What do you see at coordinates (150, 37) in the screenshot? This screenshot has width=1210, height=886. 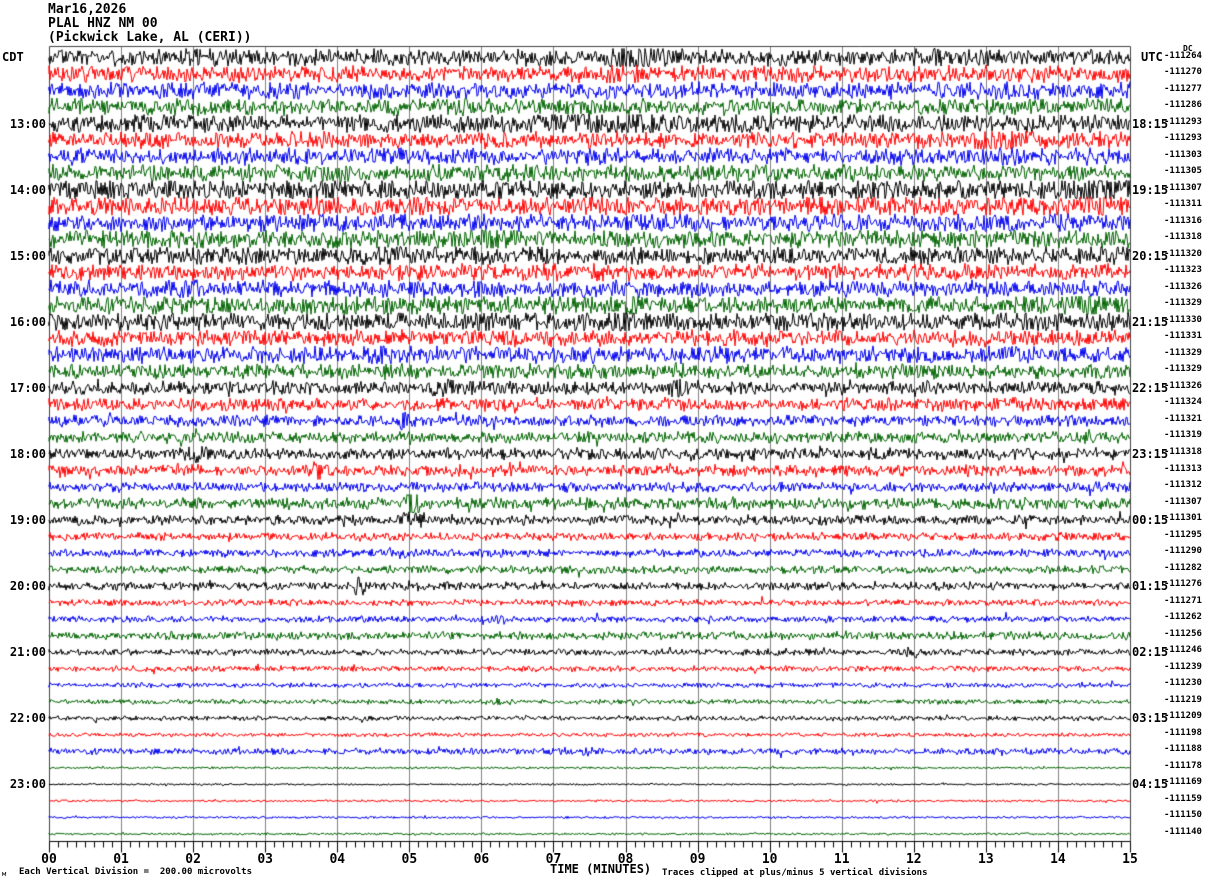 I see `station-location: (Pickwick Lake, AL (CERI))` at bounding box center [150, 37].